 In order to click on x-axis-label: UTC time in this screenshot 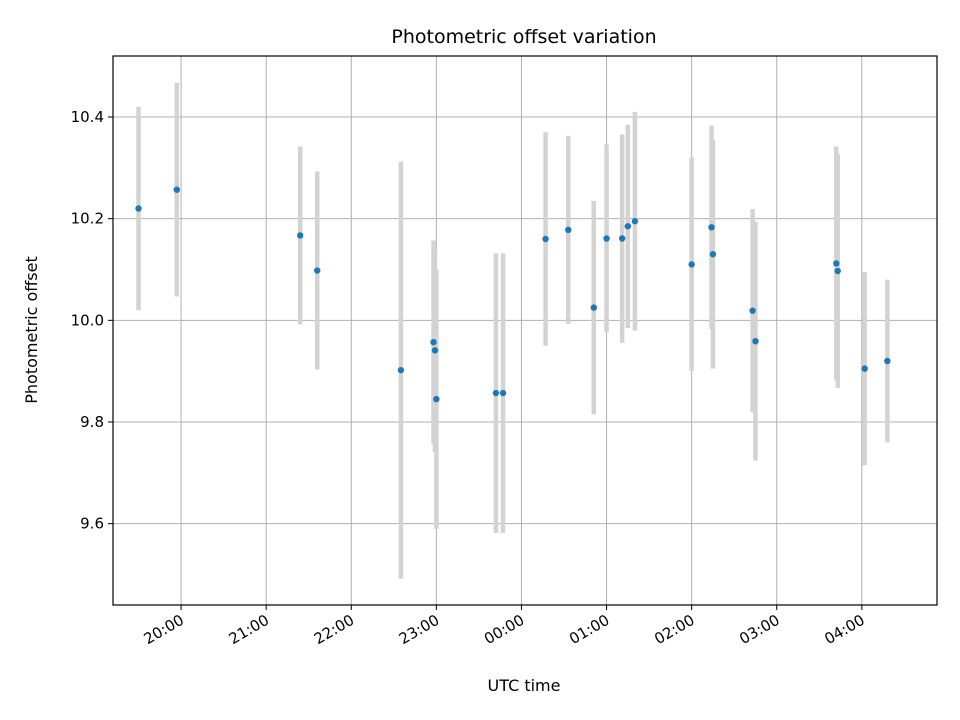, I will do `click(524, 685)`.